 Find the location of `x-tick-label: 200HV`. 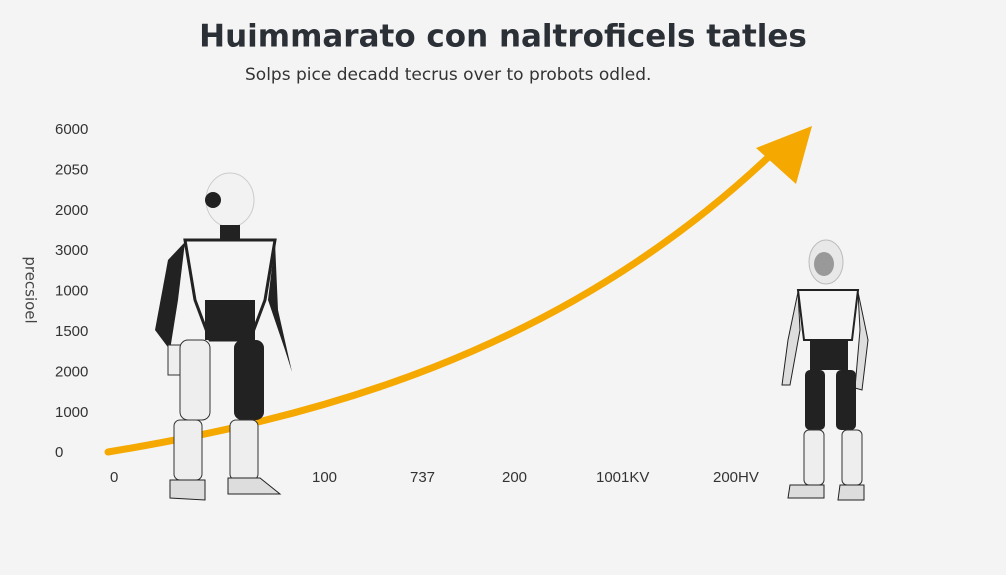

x-tick-label: 200HV is located at coordinates (736, 477).